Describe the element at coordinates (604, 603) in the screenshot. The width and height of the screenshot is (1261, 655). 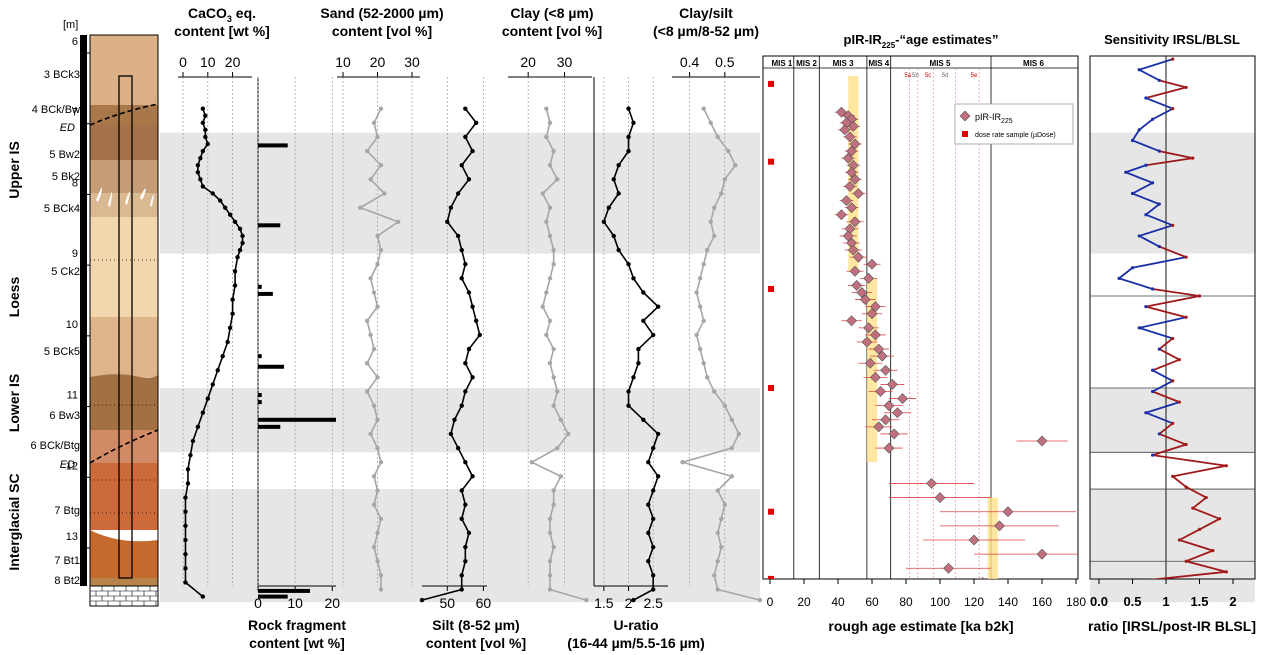
I see `uratio-tick-label: 1.5` at that location.